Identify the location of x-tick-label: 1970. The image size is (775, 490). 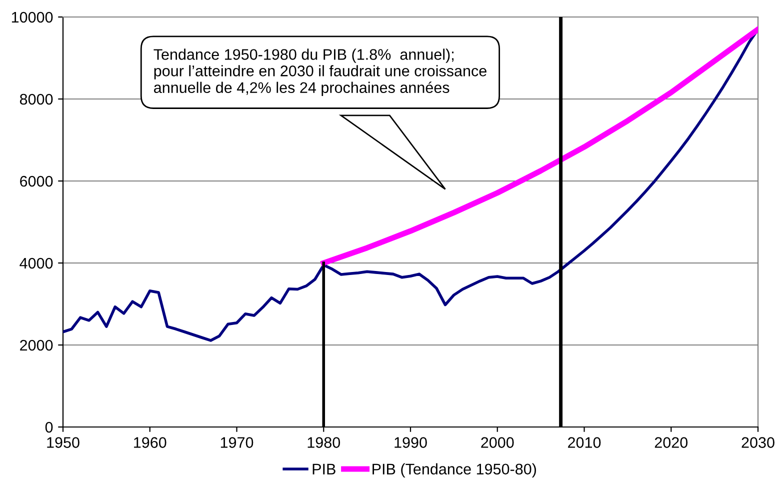
(237, 442).